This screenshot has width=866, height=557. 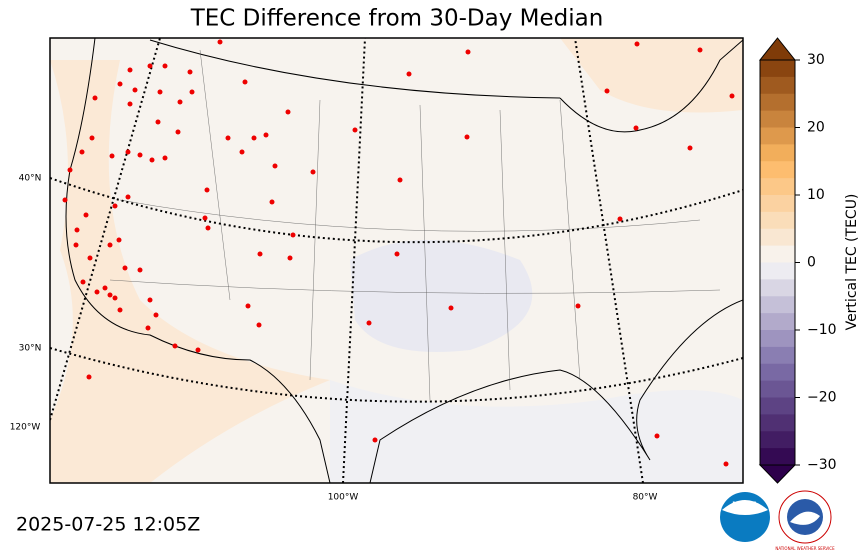 What do you see at coordinates (805, 548) in the screenshot?
I see `nws-text: NATIONAL WEATHER SERVICE` at bounding box center [805, 548].